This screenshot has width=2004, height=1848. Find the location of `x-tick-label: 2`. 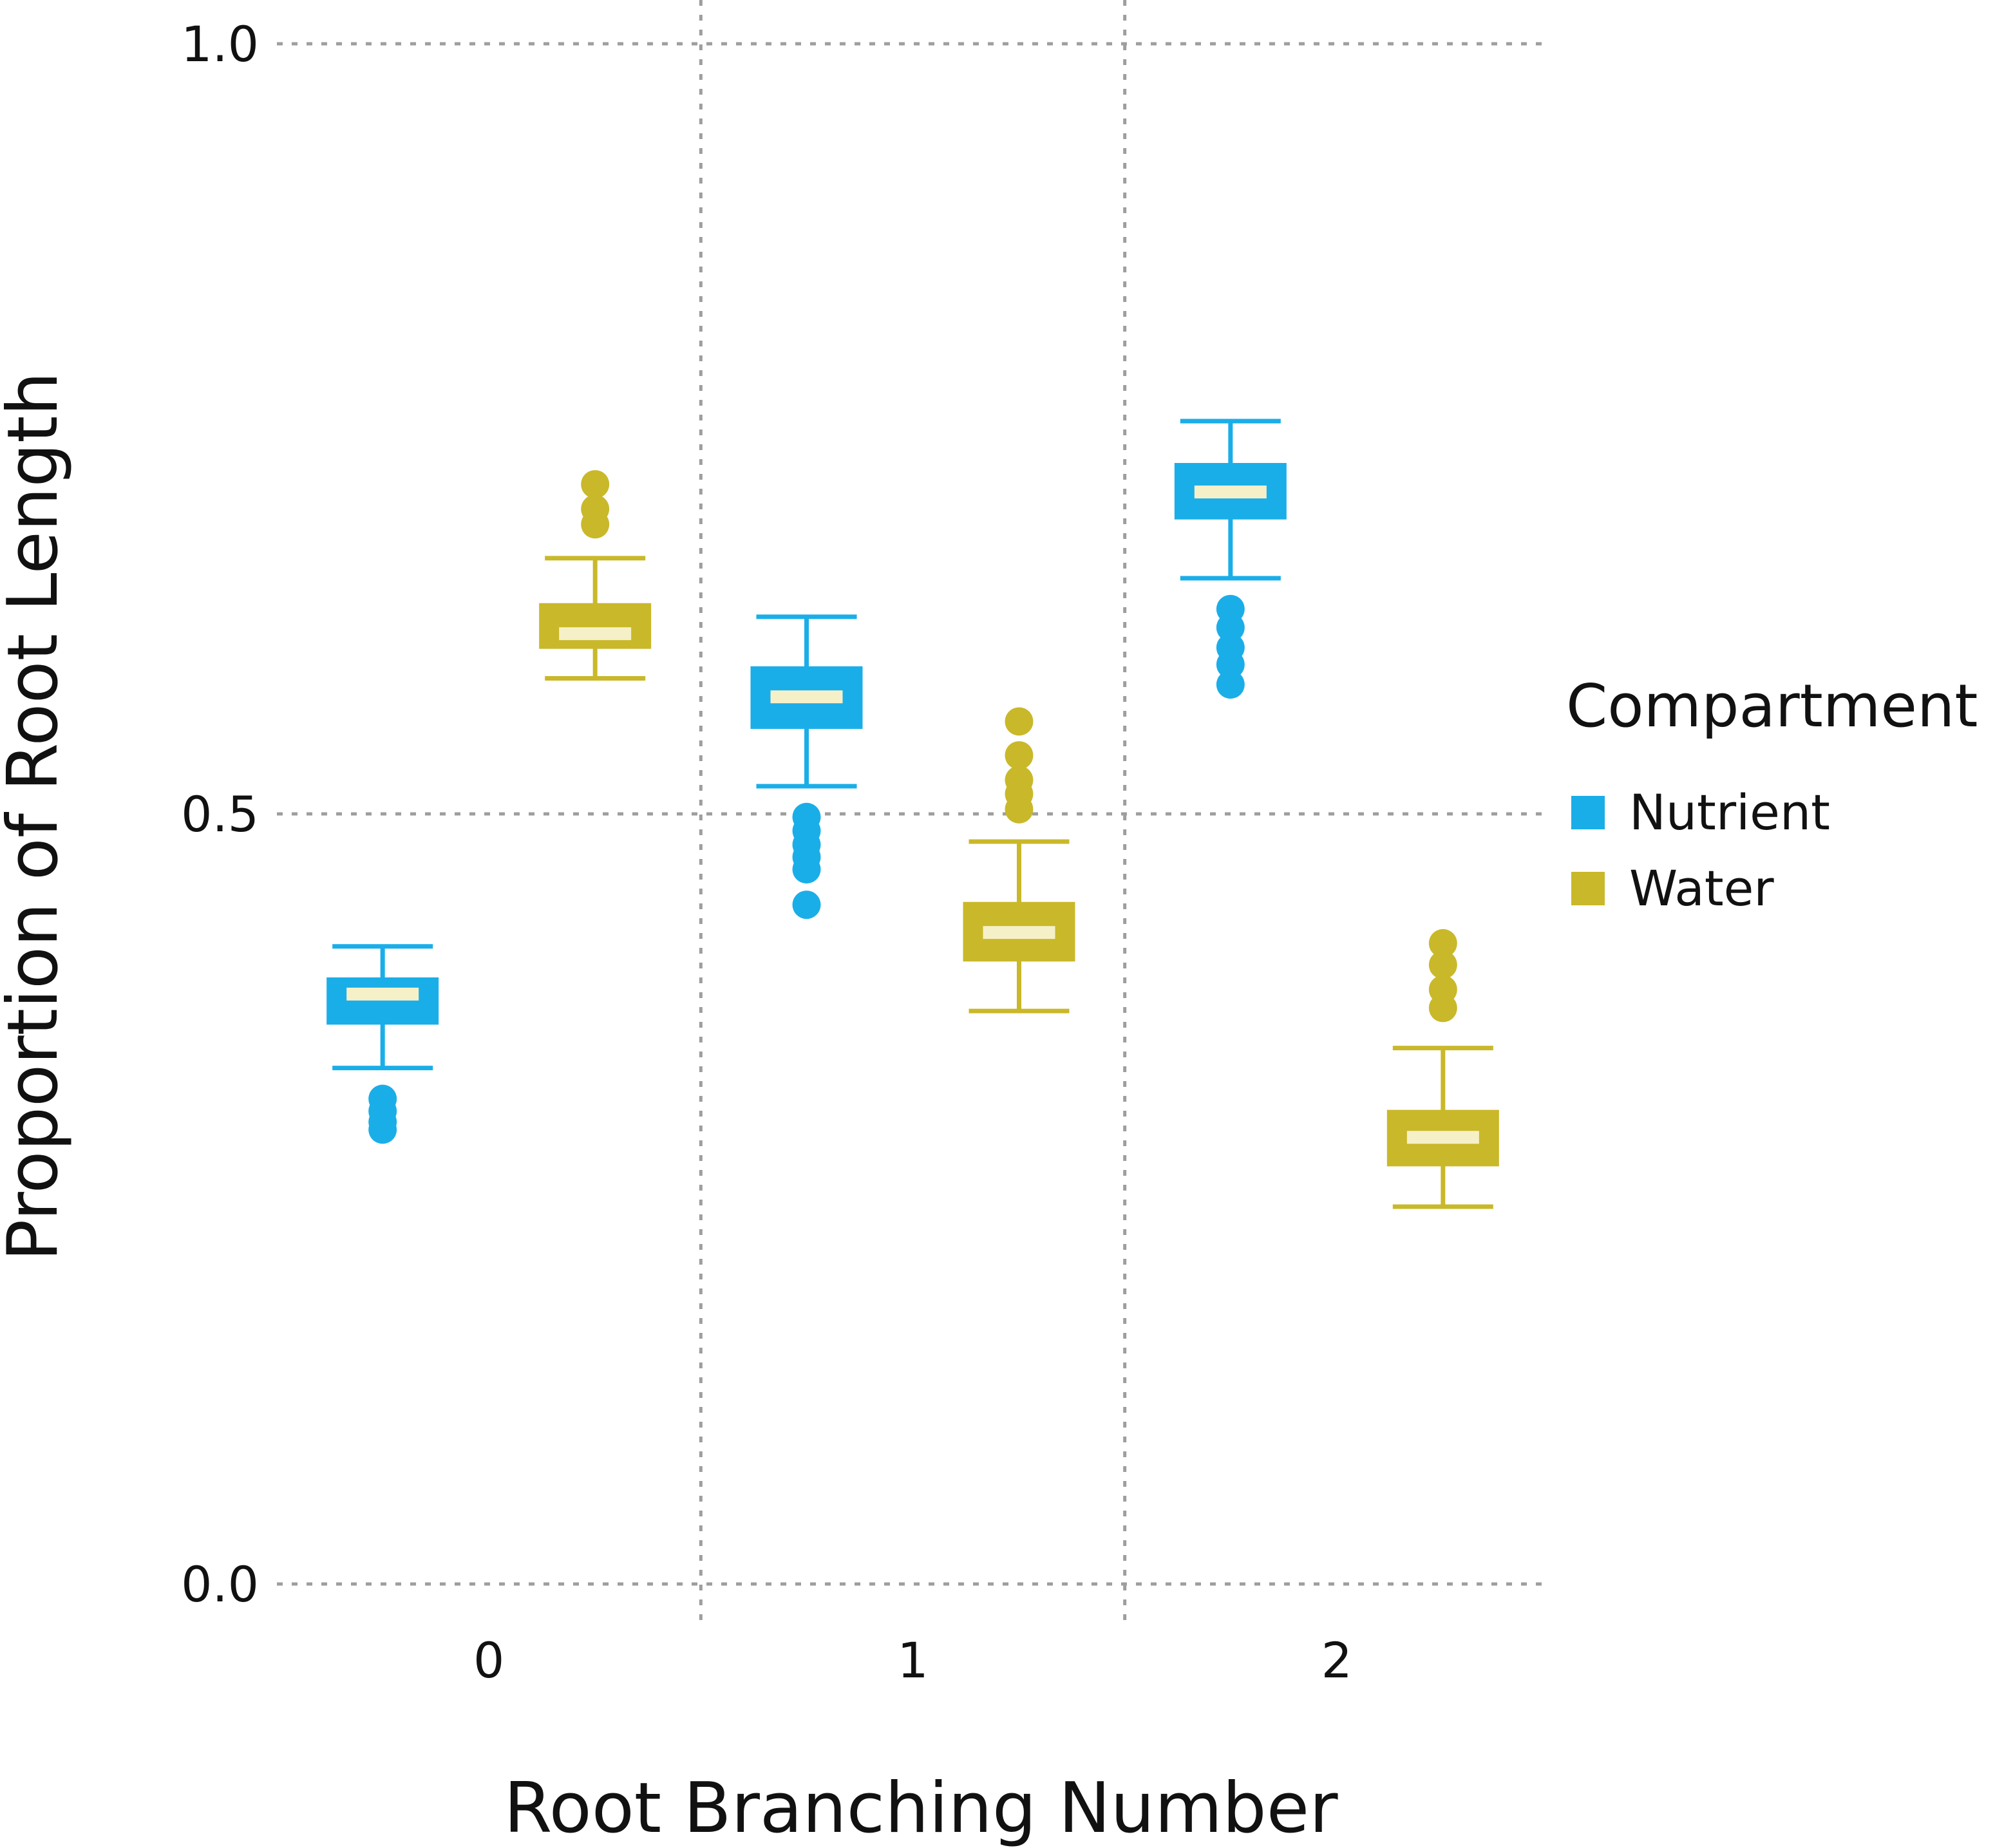

x-tick-label: 2 is located at coordinates (1336, 1660).